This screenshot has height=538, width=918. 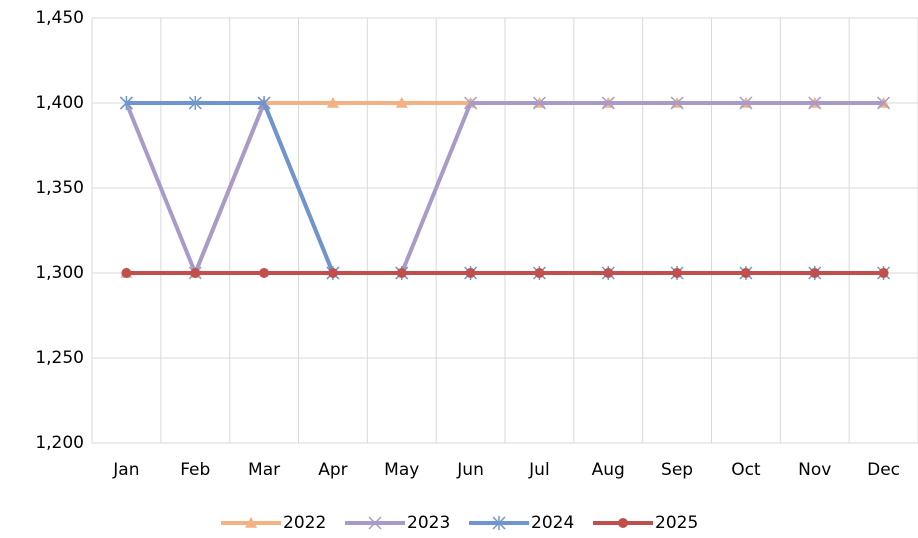 I want to click on x-tick-label: Apr, so click(x=332, y=470).